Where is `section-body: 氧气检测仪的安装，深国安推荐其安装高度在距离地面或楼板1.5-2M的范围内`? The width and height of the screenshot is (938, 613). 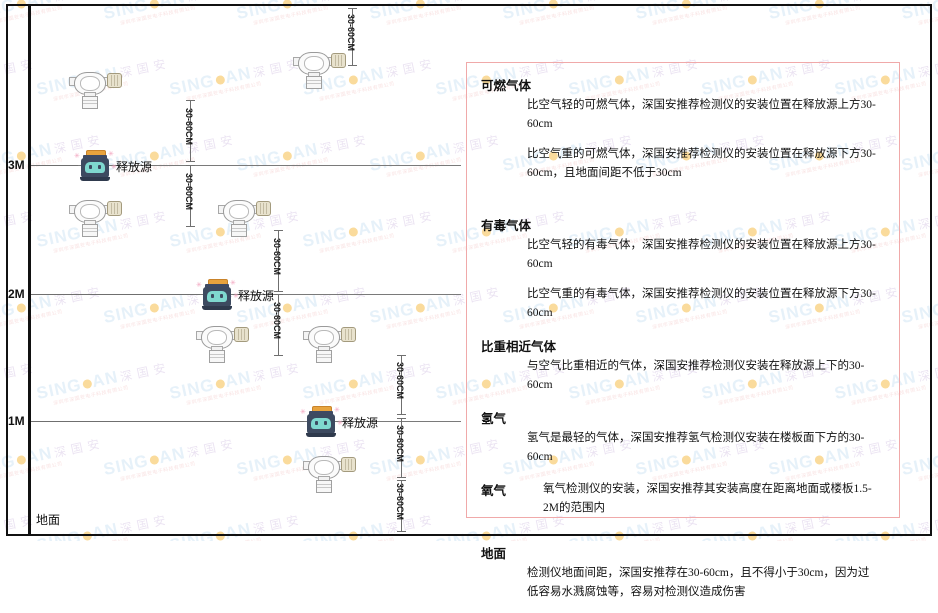
section-body: 氧气检测仪的安装，深国安推荐其安装高度在距离地面或楼板1.5-2M的范围内 is located at coordinates (708, 504).